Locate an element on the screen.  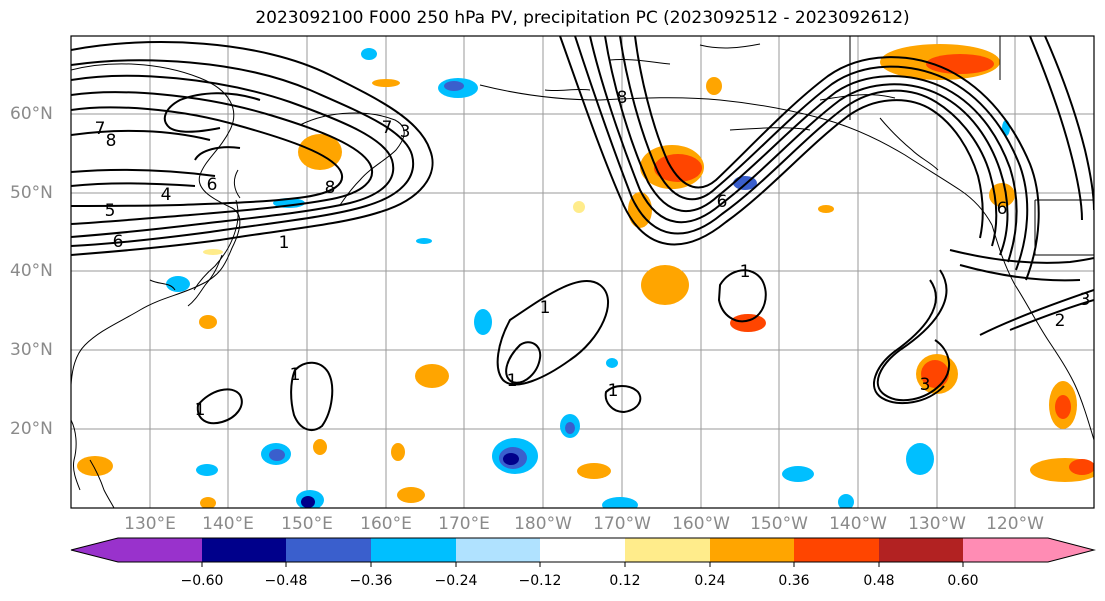
contour-label: 4 is located at coordinates (166, 195).